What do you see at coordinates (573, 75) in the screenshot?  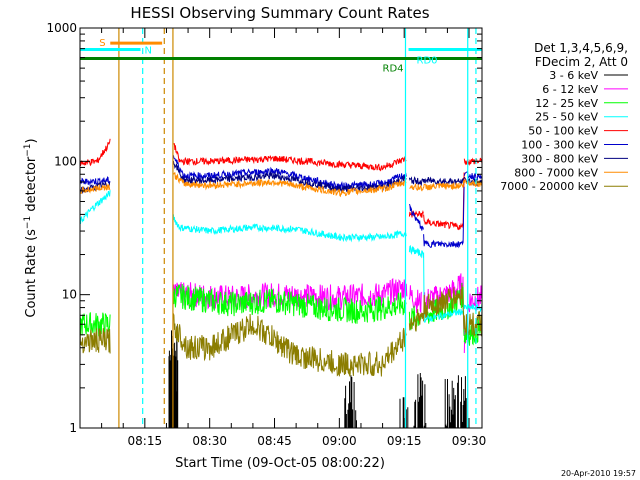 I see `legend-label-3-6-kev: 3 - 6 keV` at bounding box center [573, 75].